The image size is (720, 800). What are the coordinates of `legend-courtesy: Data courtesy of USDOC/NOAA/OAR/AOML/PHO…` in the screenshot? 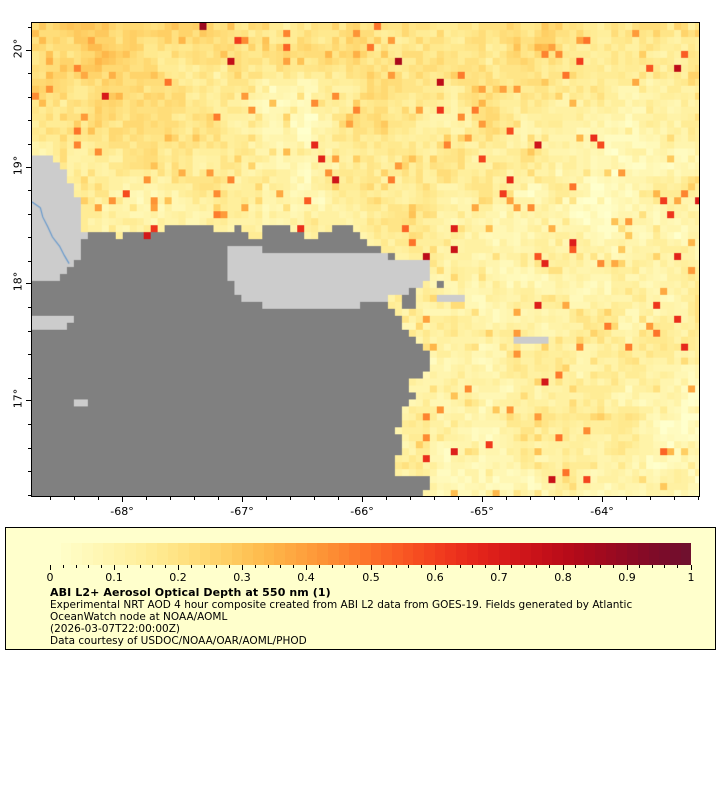 It's located at (178, 641).